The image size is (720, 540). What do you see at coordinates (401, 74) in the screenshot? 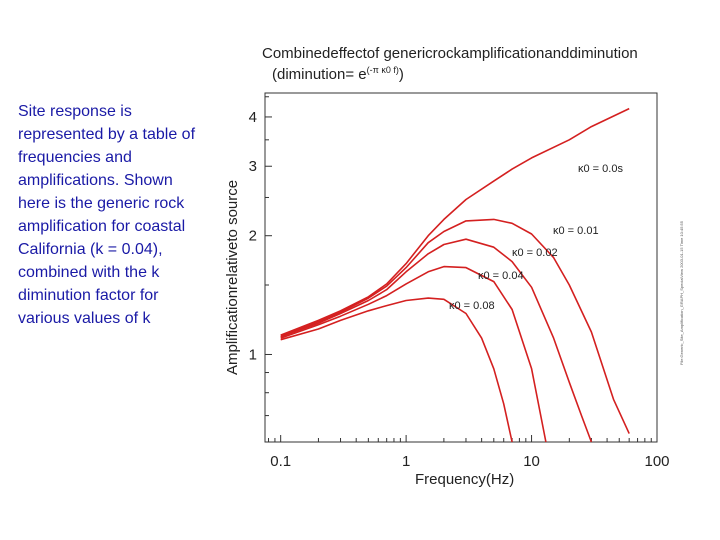
I see `title-suffix: )` at bounding box center [401, 74].